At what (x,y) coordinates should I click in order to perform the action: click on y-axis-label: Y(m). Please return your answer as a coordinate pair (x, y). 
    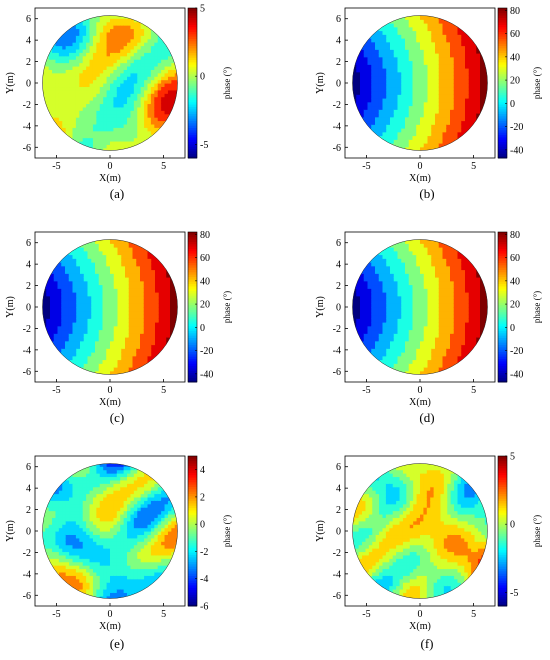
    Looking at the image, I should click on (320, 83).